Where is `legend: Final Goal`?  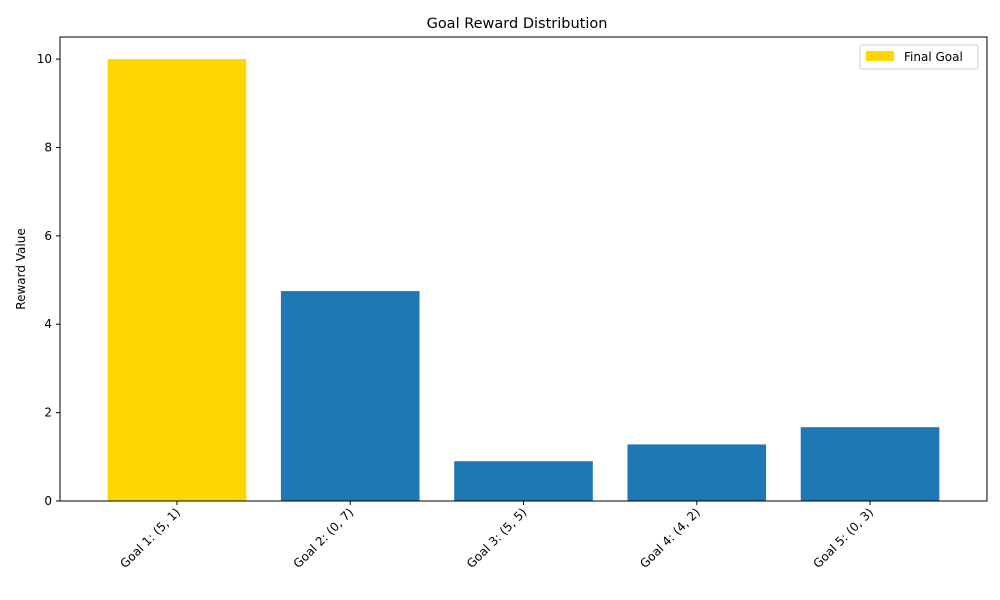
legend: Final Goal is located at coordinates (919, 57).